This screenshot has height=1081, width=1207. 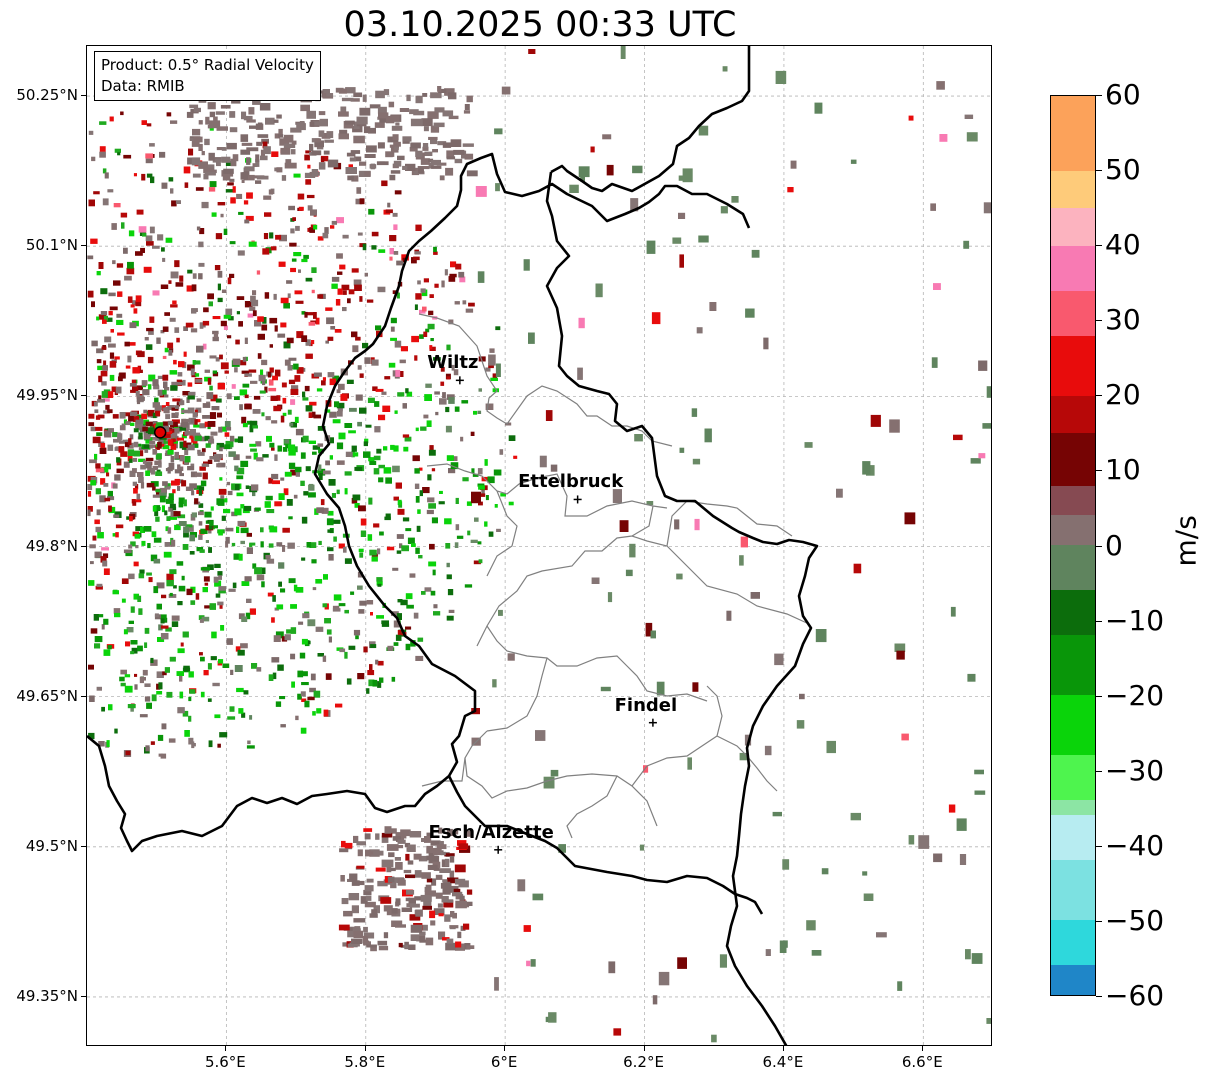 I want to click on colorbar-tick, so click(x=1099, y=621).